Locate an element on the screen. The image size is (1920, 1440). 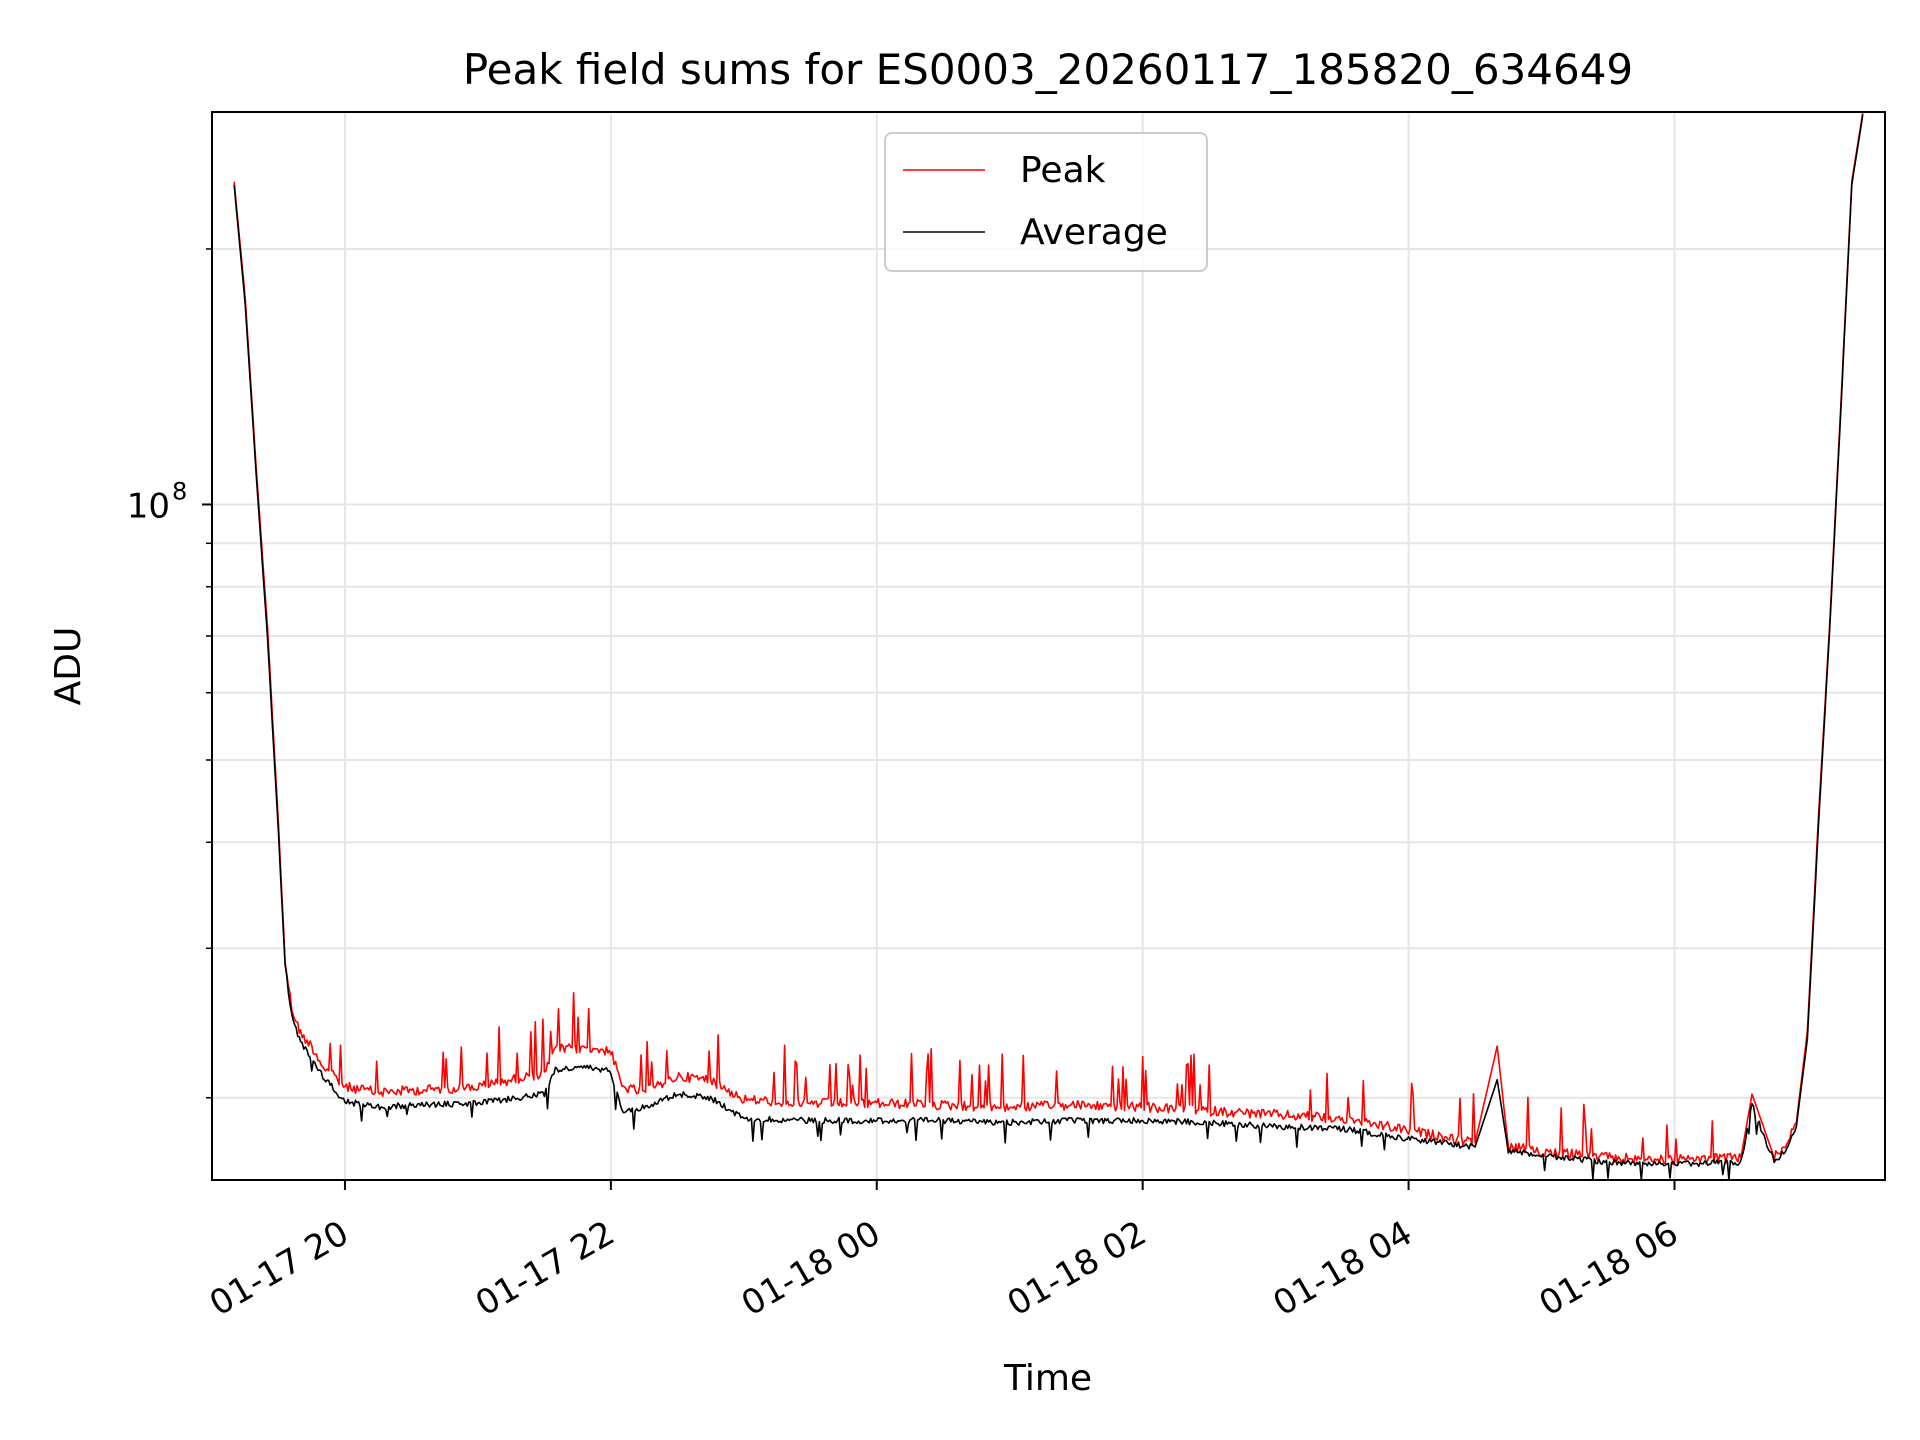
legend-box is located at coordinates (1046, 202).